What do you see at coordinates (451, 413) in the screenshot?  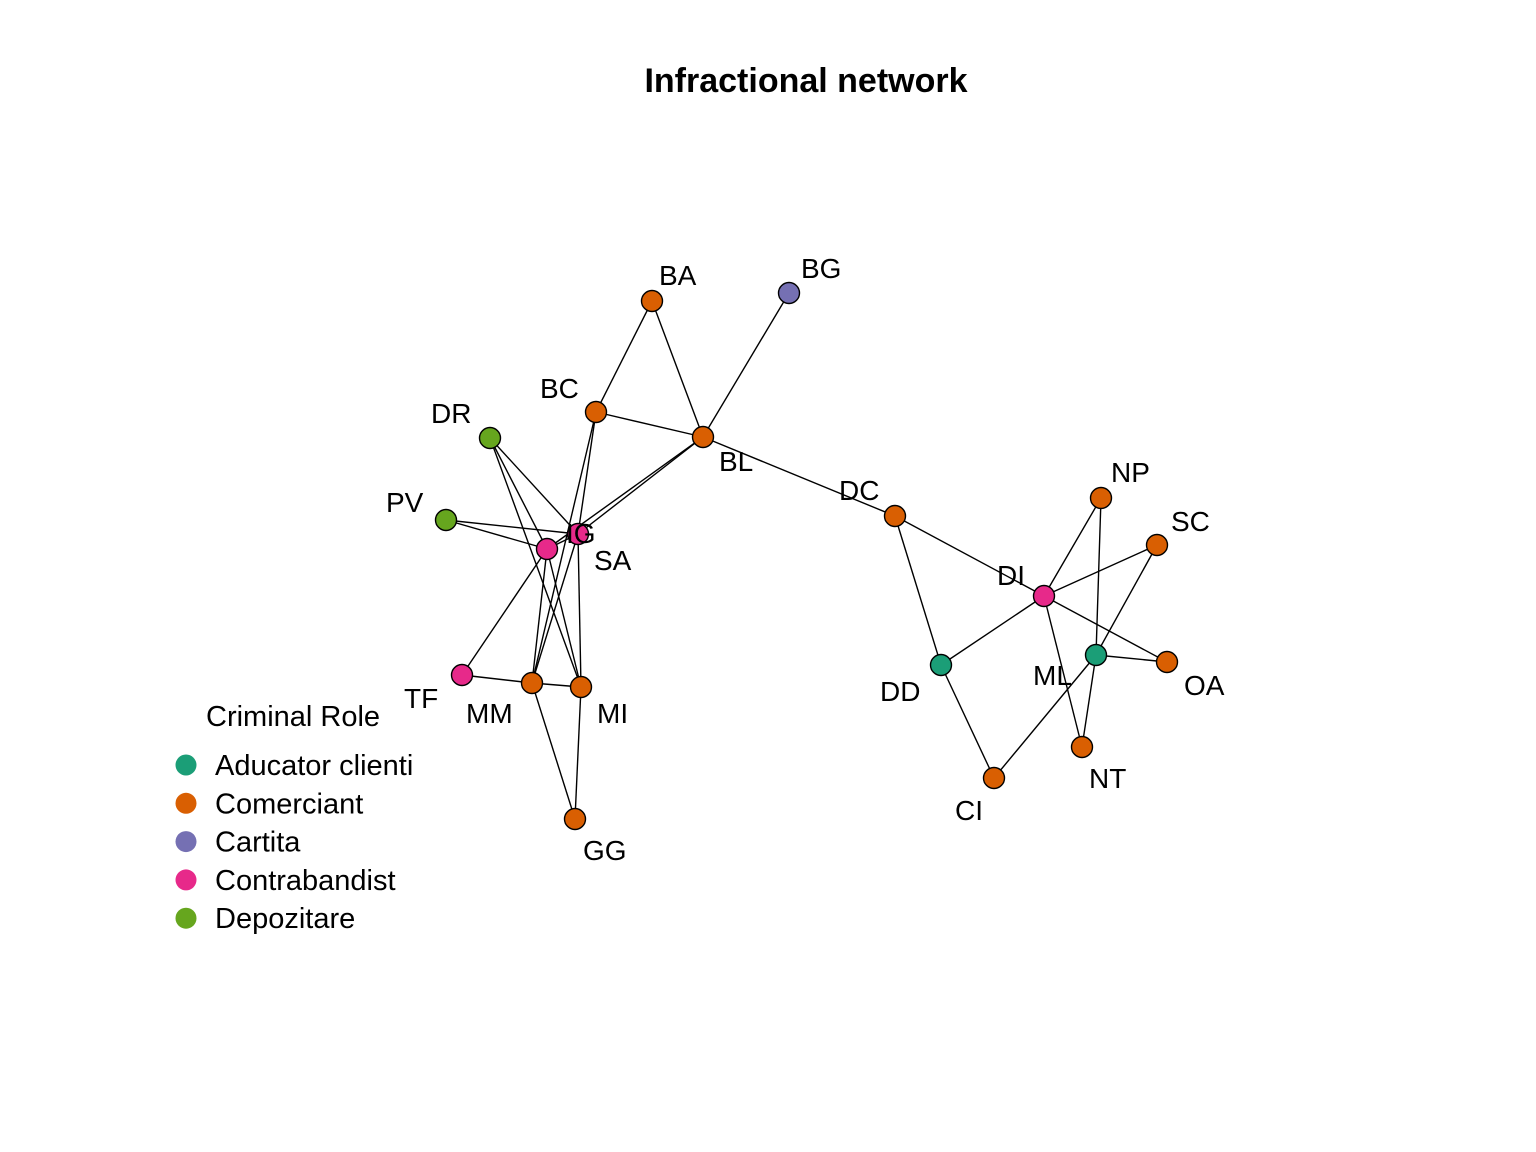 I see `node-label-dr: DR` at bounding box center [451, 413].